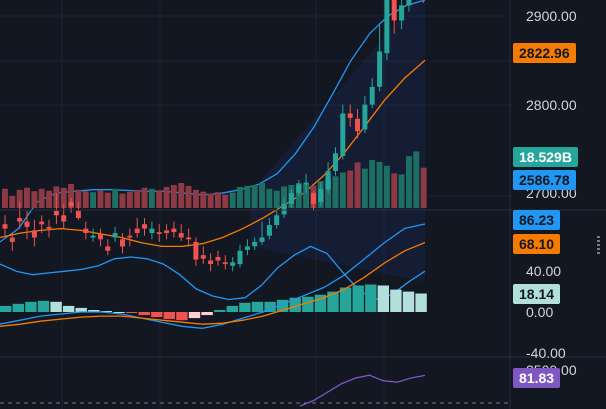  I want to click on macd-value-badge: 86.23, so click(537, 220).